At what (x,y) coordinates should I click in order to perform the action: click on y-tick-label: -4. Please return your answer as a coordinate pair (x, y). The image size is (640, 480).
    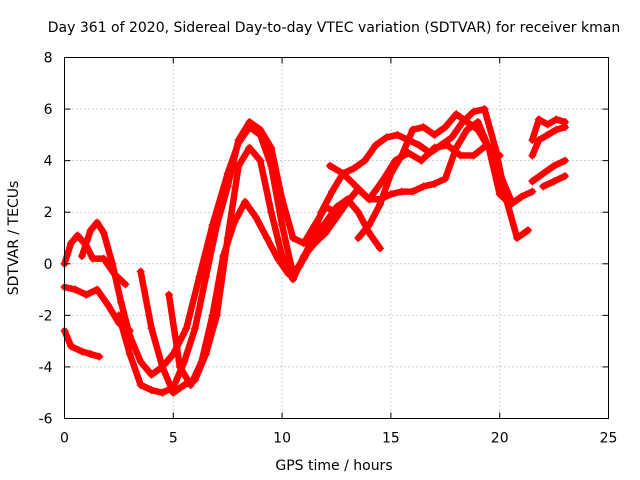
    Looking at the image, I should click on (46, 368).